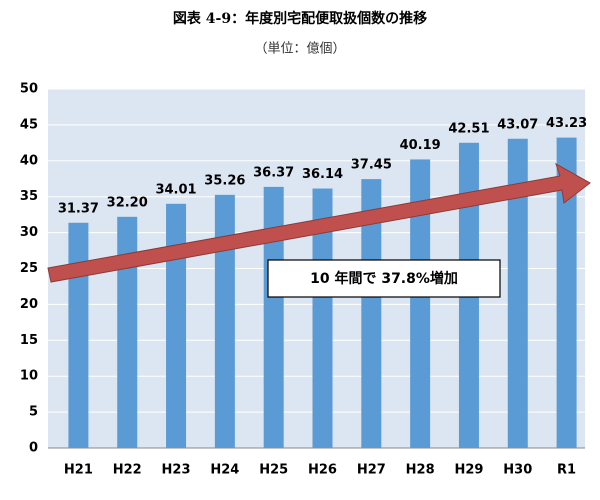 Image resolution: width=600 pixels, height=500 pixels. Describe the element at coordinates (322, 174) in the screenshot. I see `value-label: 36.14` at that location.